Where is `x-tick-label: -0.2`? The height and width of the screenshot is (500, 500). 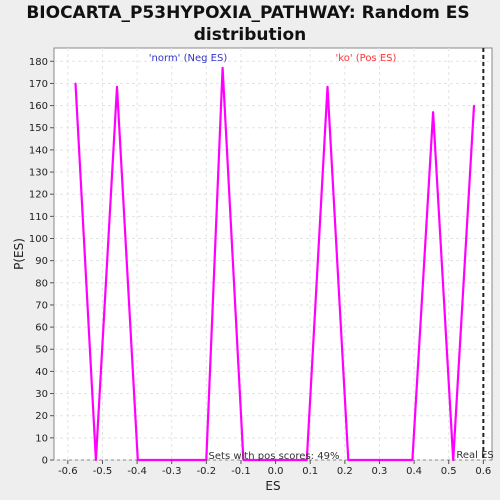
x-tick-label: -0.2 is located at coordinates (207, 471).